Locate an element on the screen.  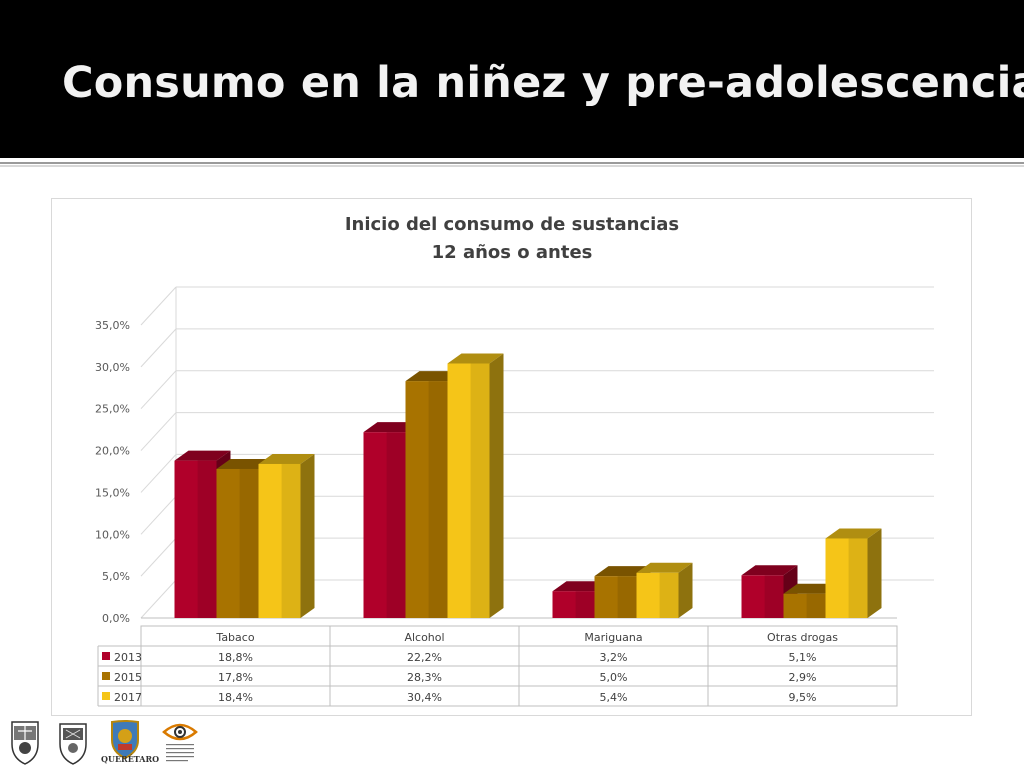
data-label: 18,8% is located at coordinates (235, 657).